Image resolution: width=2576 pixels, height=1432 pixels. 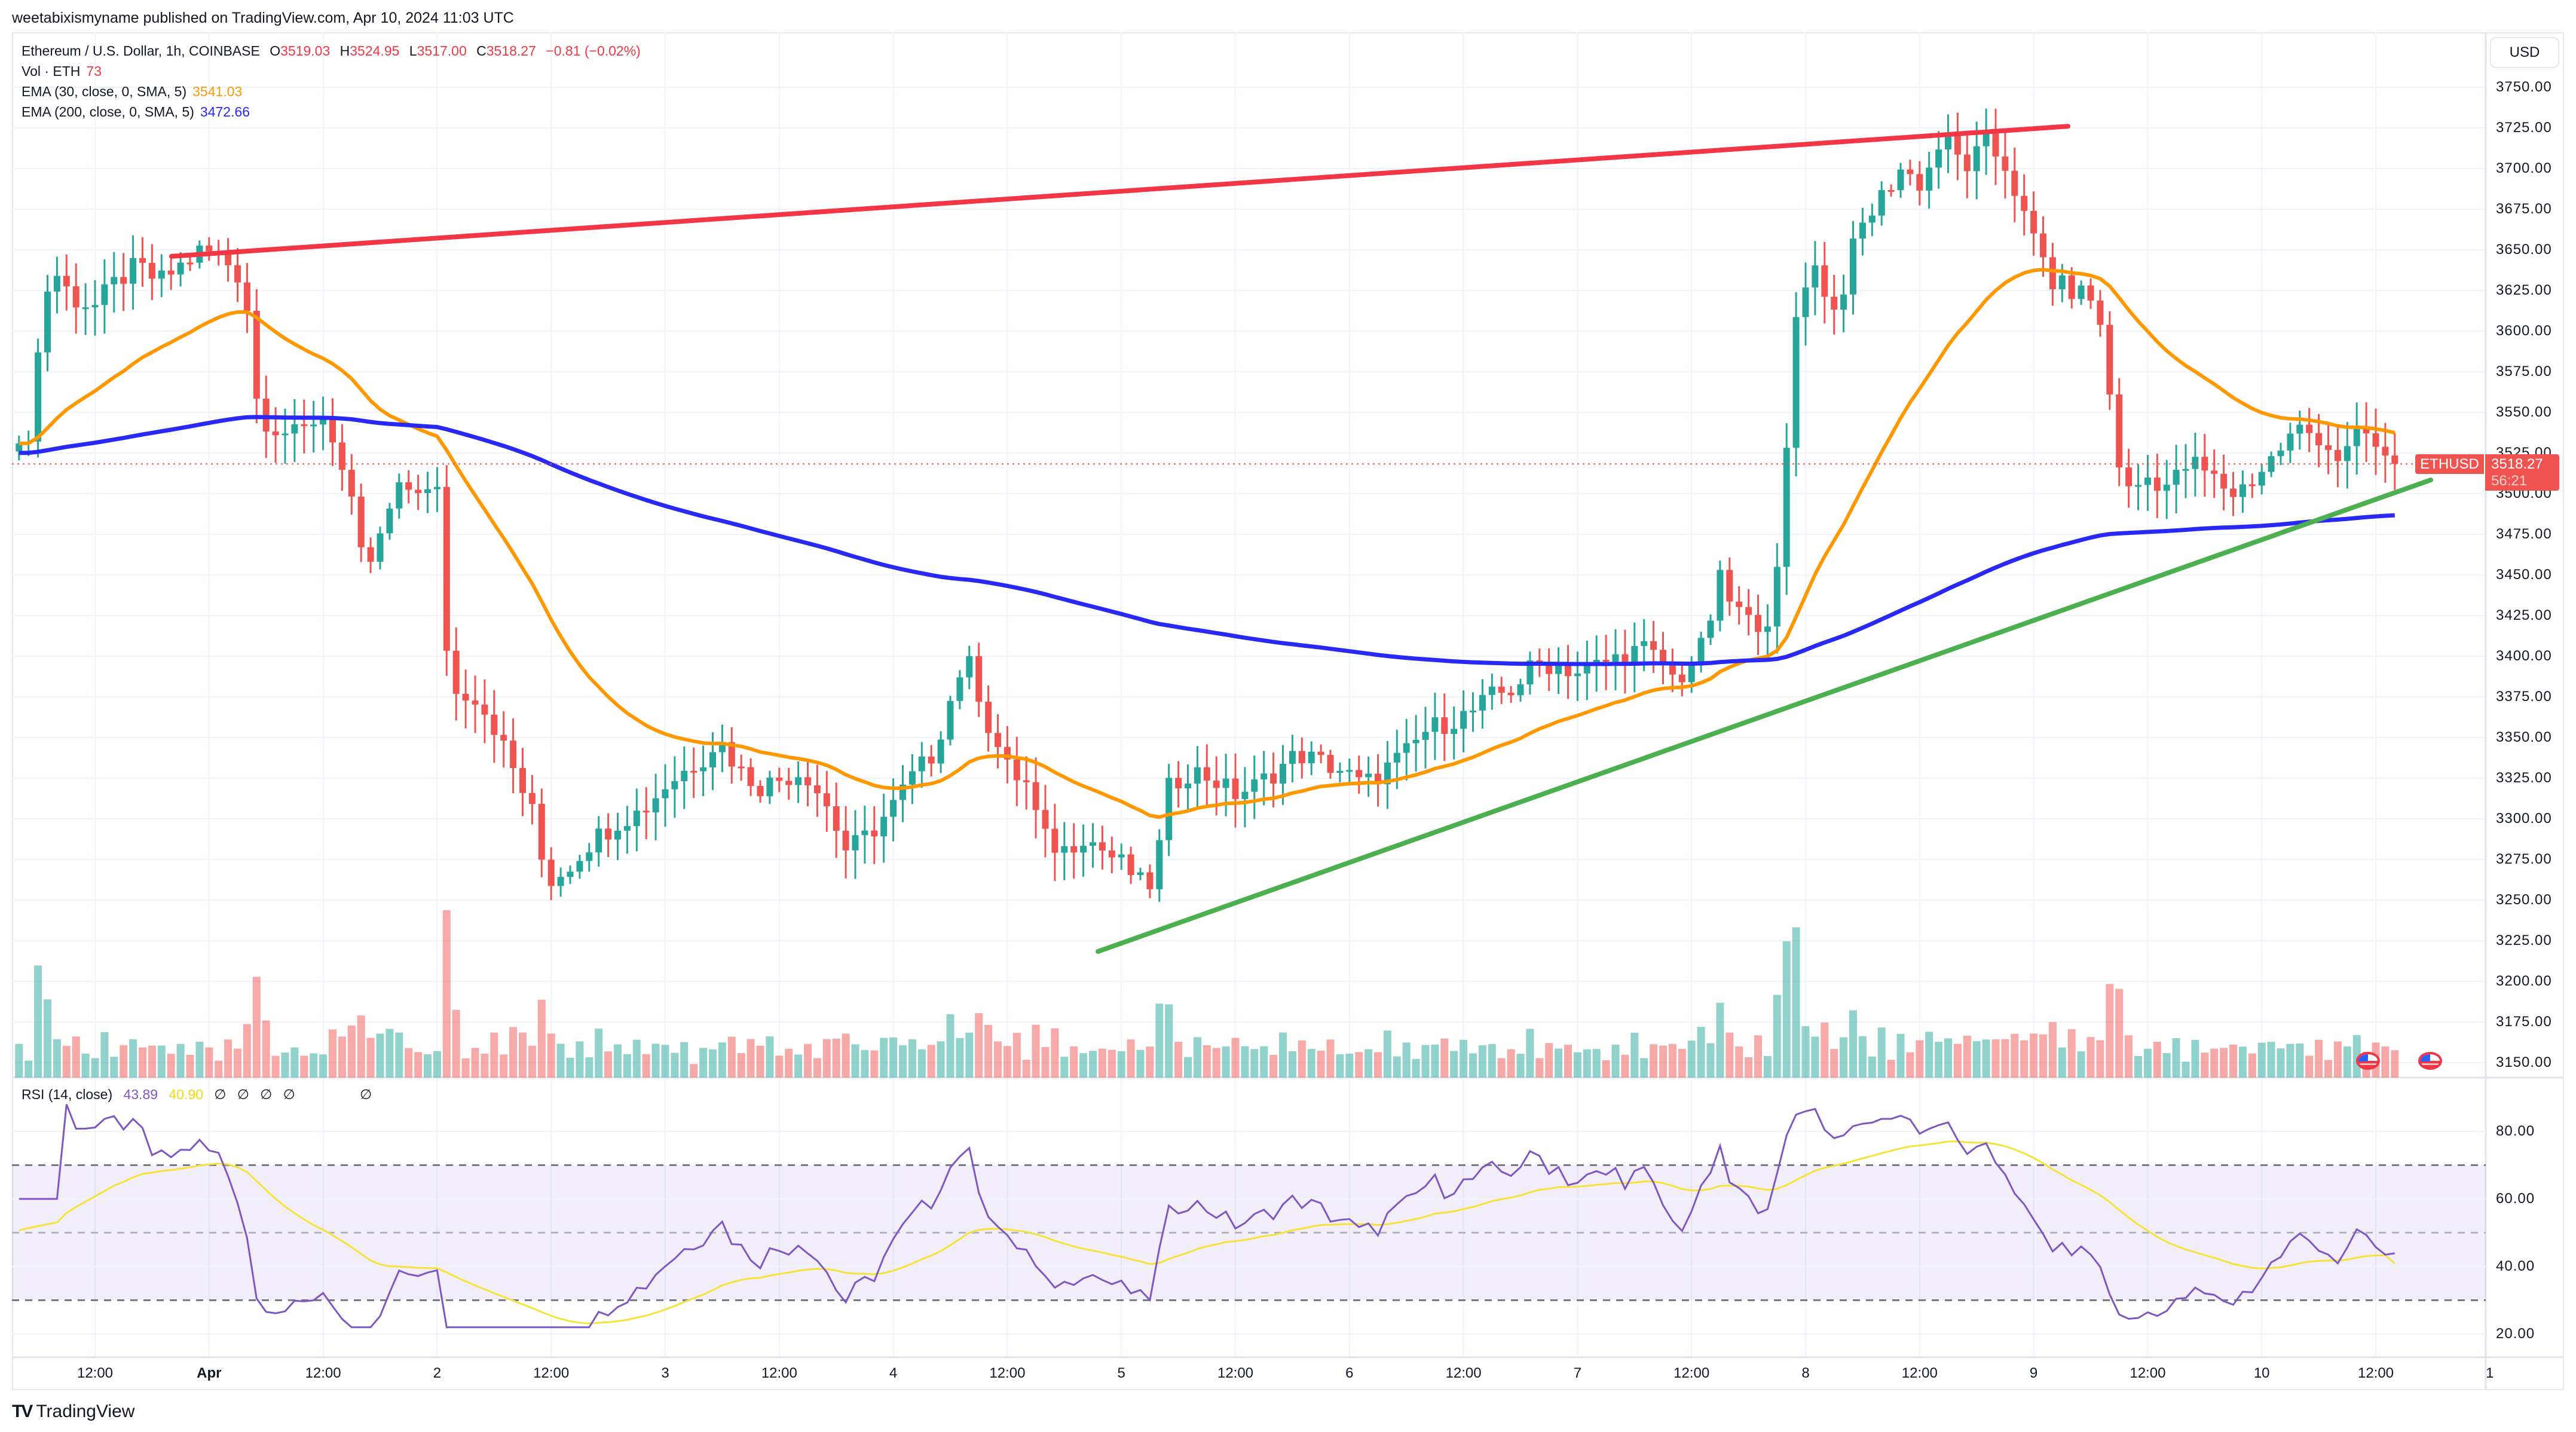 I want to click on ema30-value: 3541.03, so click(x=217, y=92).